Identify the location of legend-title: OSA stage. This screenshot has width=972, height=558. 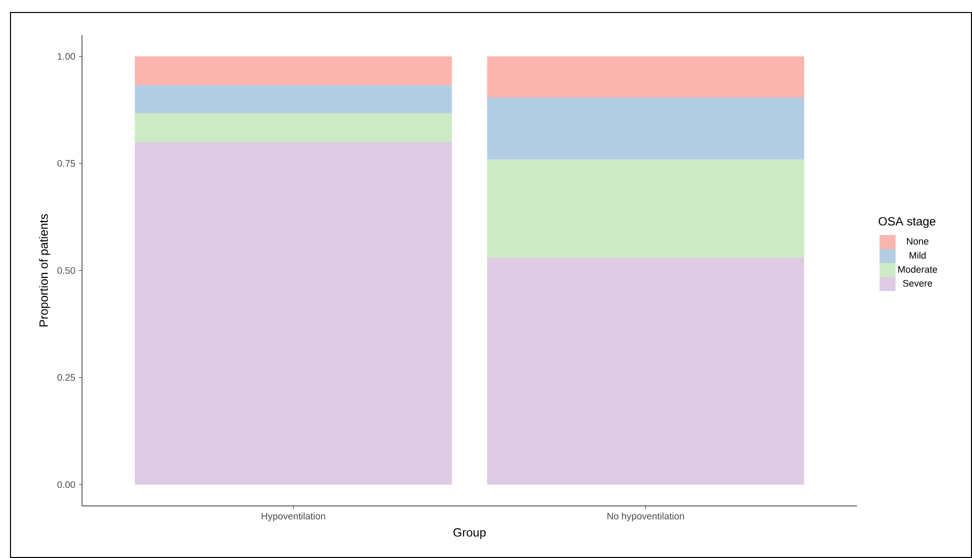
(907, 222).